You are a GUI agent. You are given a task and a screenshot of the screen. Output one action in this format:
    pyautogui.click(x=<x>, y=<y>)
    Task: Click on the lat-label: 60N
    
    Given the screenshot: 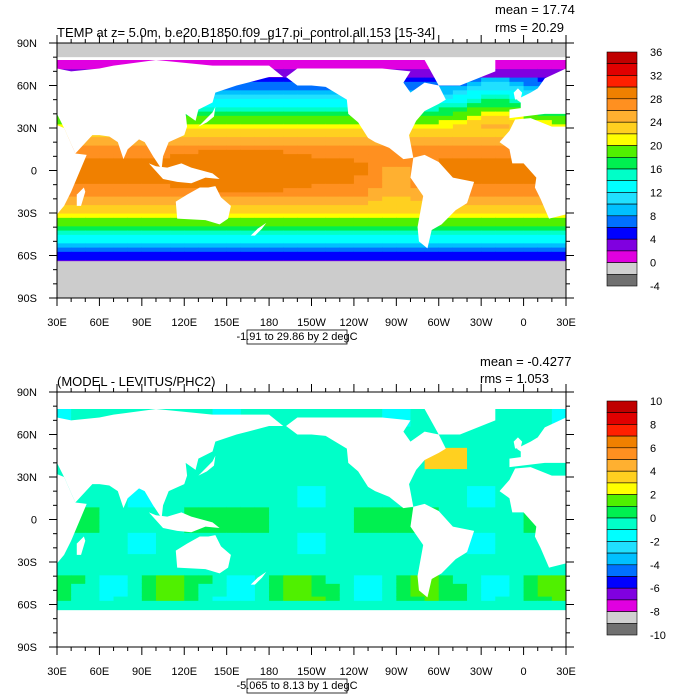 What is the action you would take?
    pyautogui.click(x=27, y=436)
    